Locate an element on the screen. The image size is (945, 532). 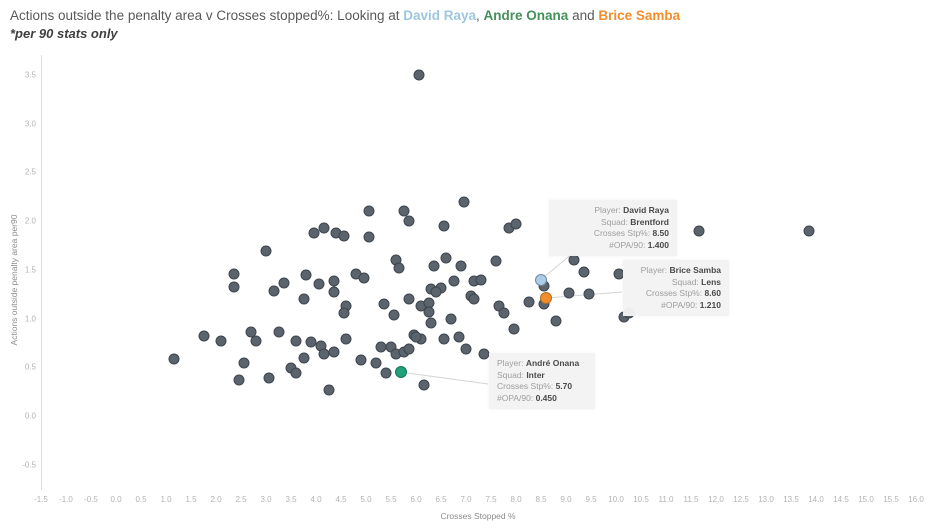
chart-subtitle: *per 90 stats only is located at coordinates (64, 33).